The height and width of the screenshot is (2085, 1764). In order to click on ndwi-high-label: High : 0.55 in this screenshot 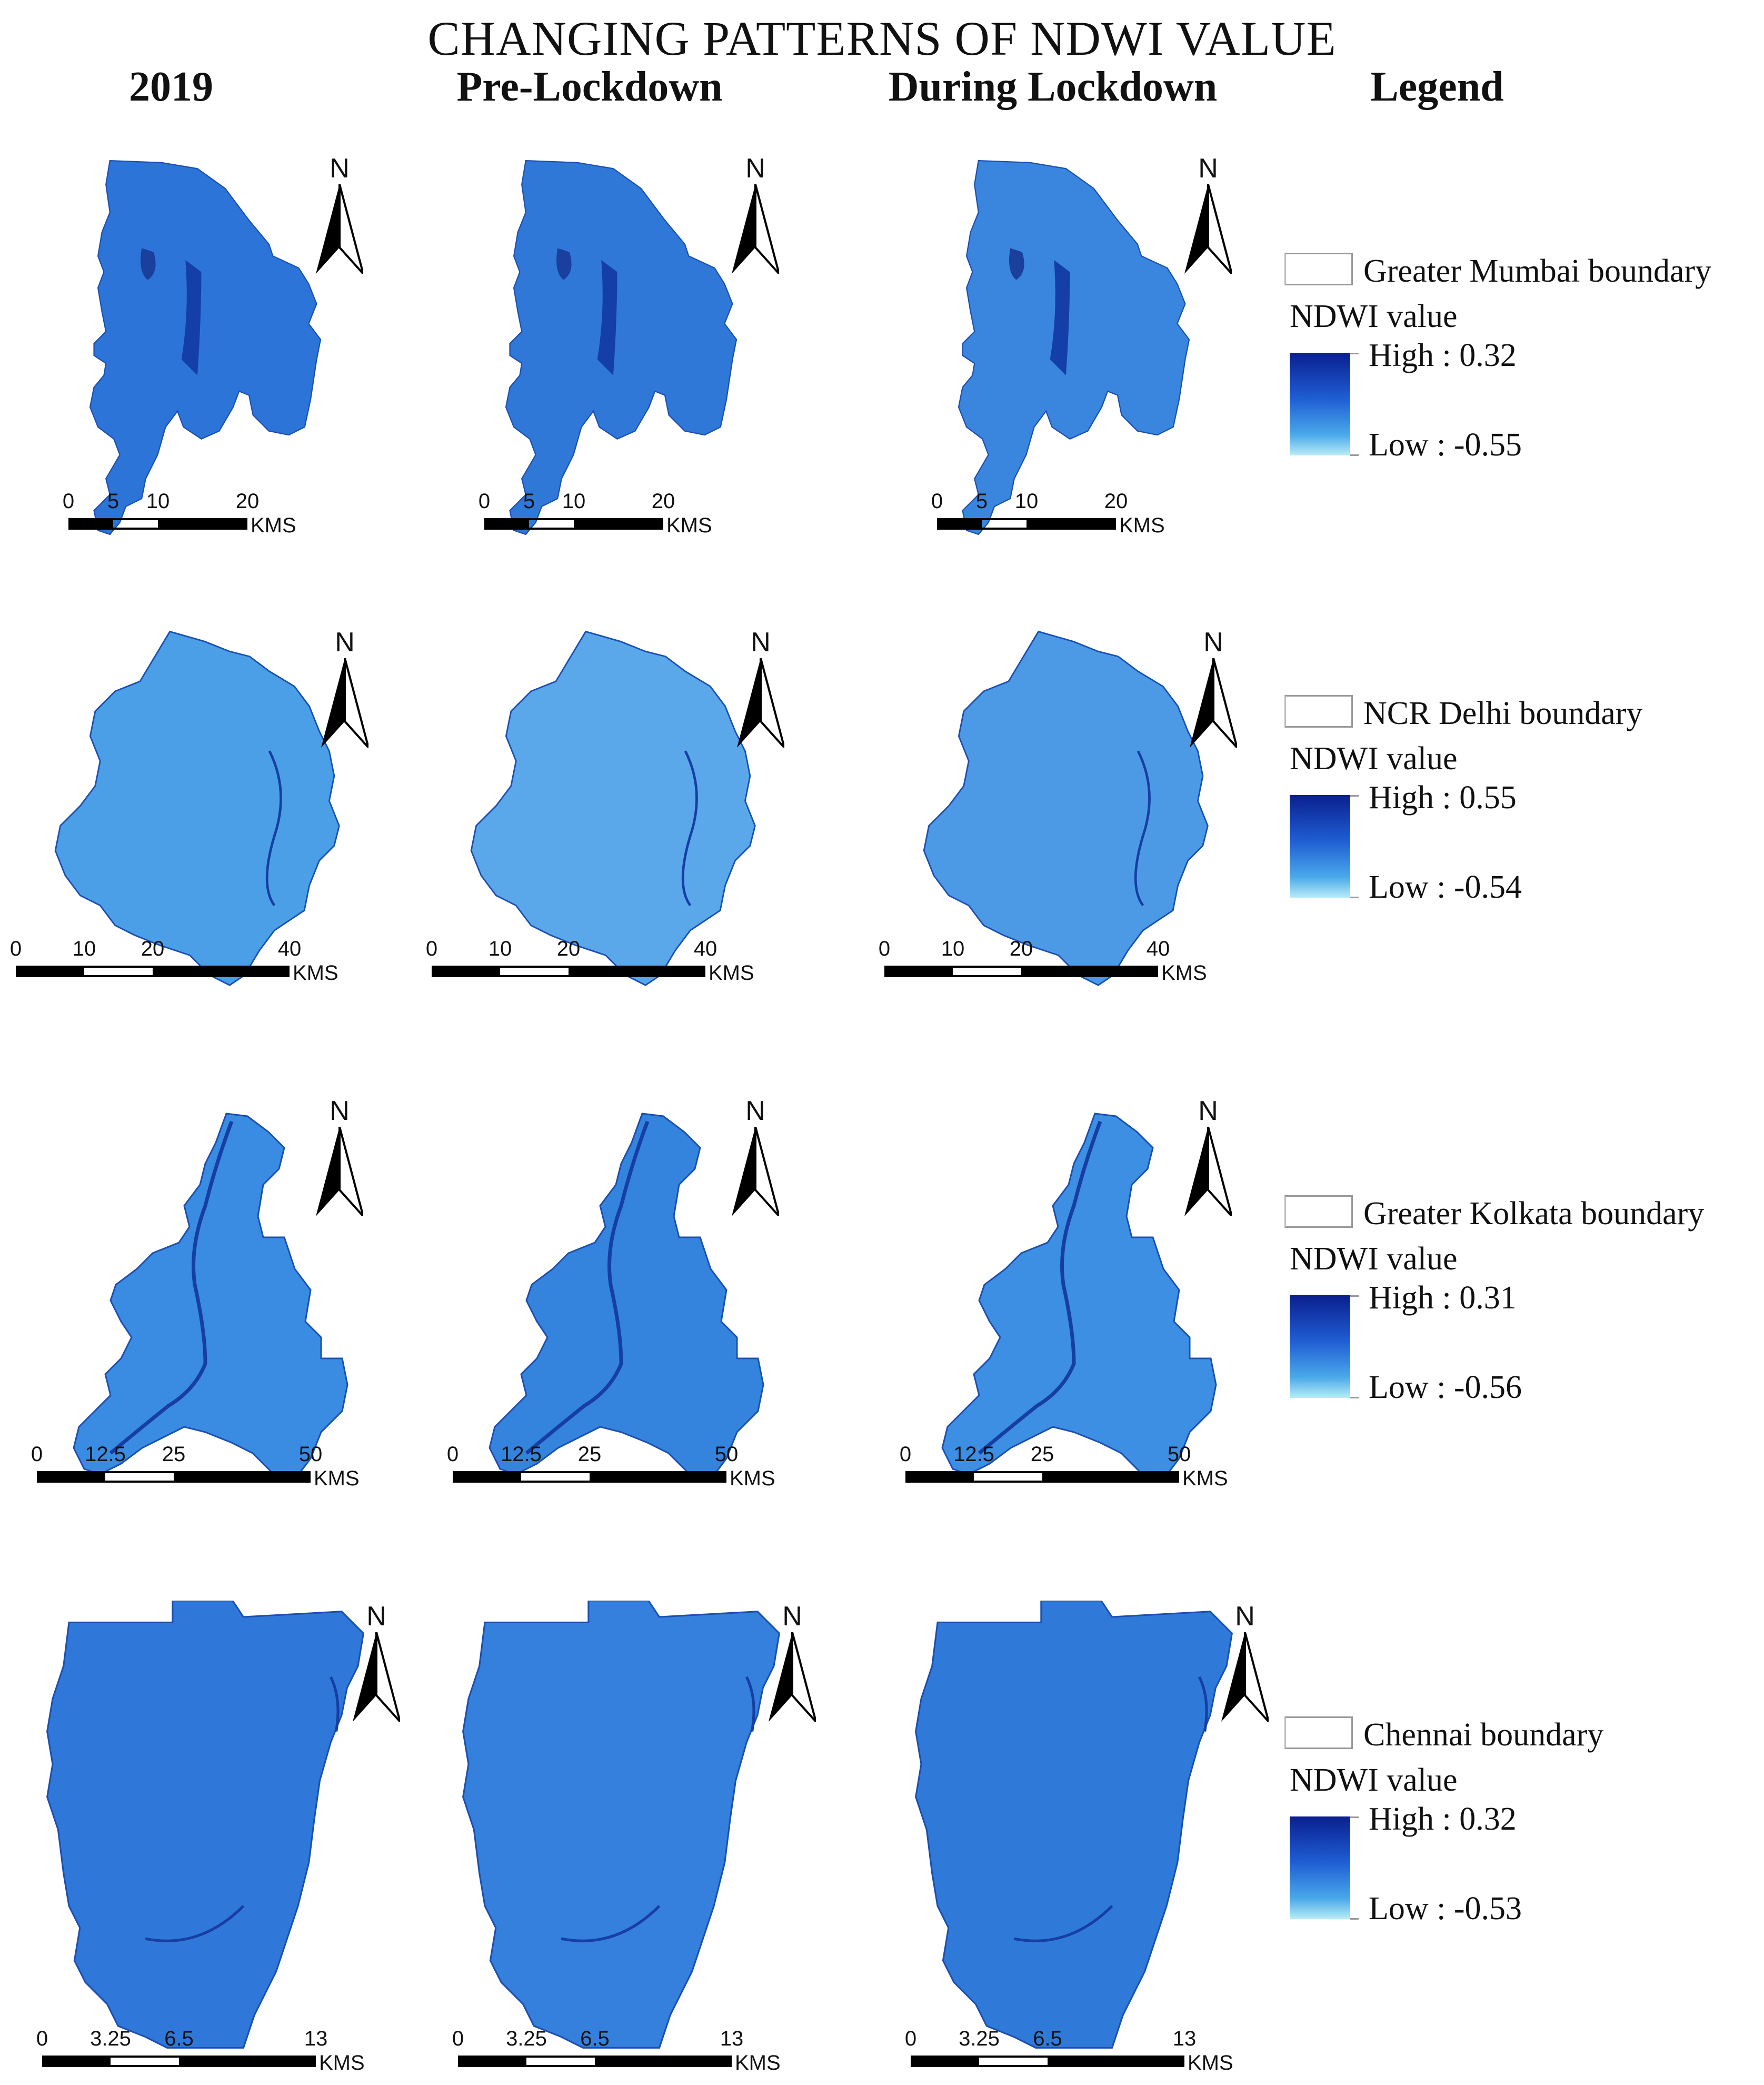, I will do `click(1443, 798)`.